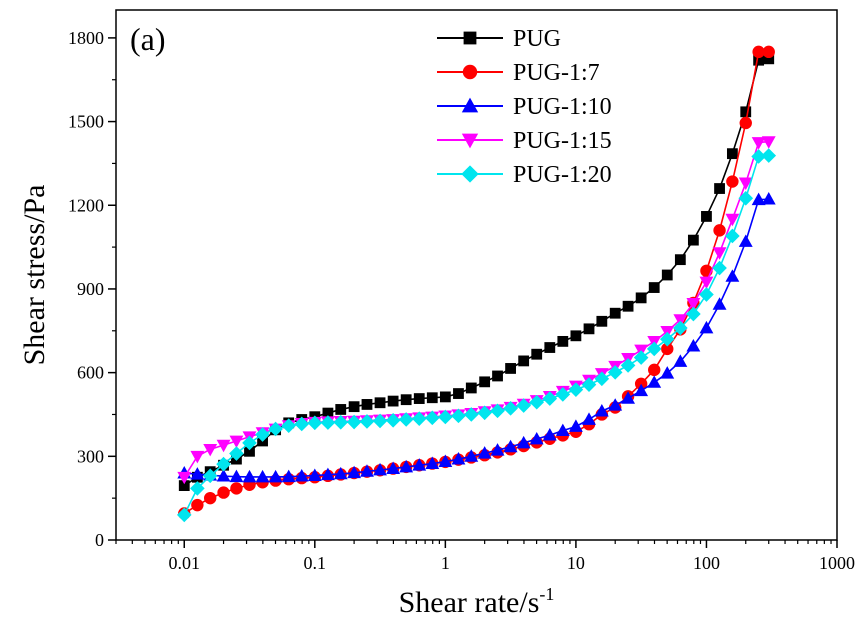 Image resolution: width=864 pixels, height=624 pixels. What do you see at coordinates (90, 373) in the screenshot?
I see `y-tick-label: 600` at bounding box center [90, 373].